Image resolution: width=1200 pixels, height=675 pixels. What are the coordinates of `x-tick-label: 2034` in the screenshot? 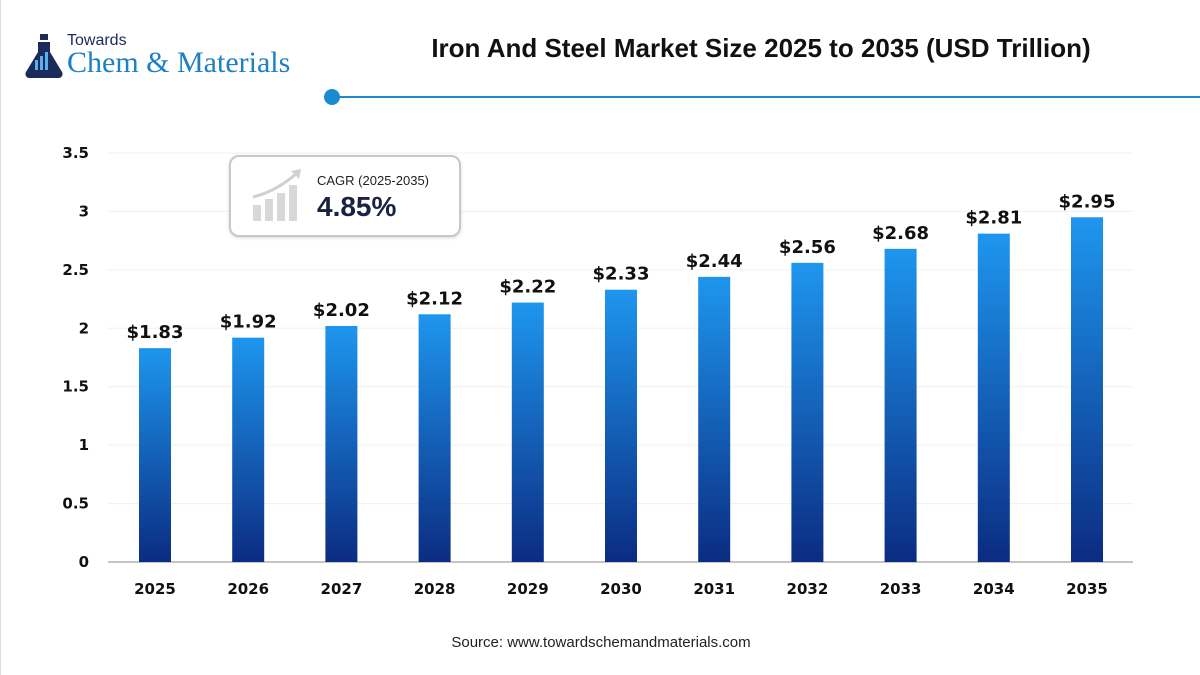 It's located at (994, 589).